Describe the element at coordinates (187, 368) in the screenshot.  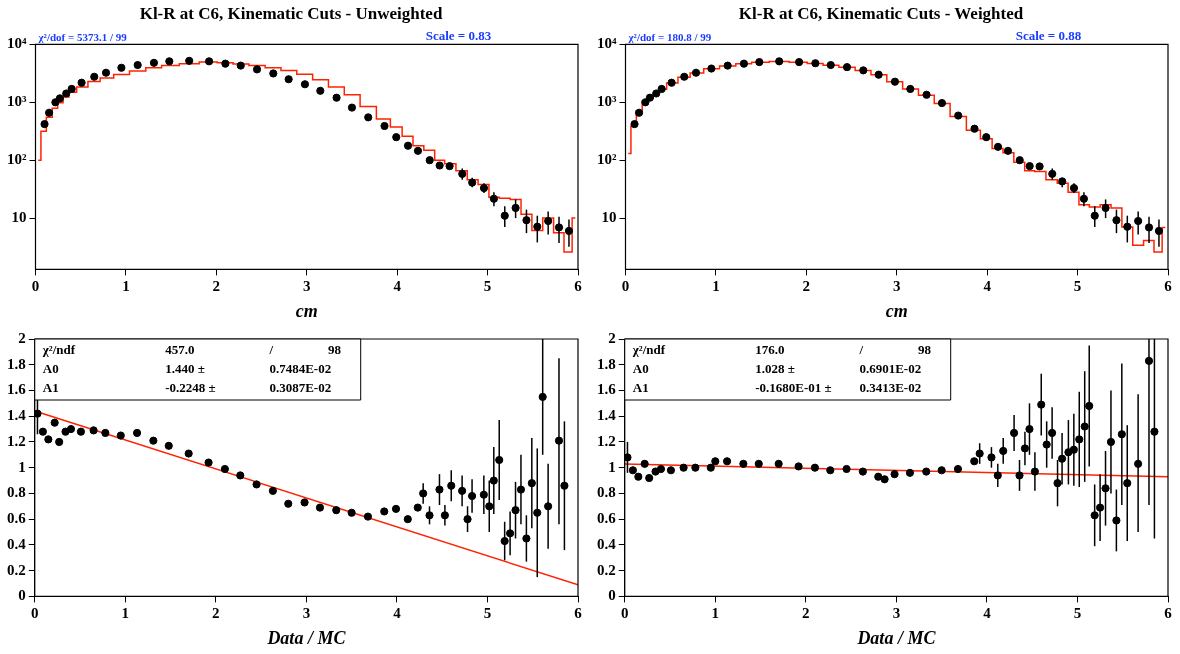
I see `text: A0 1.440 ± 0.7484E-02` at that location.